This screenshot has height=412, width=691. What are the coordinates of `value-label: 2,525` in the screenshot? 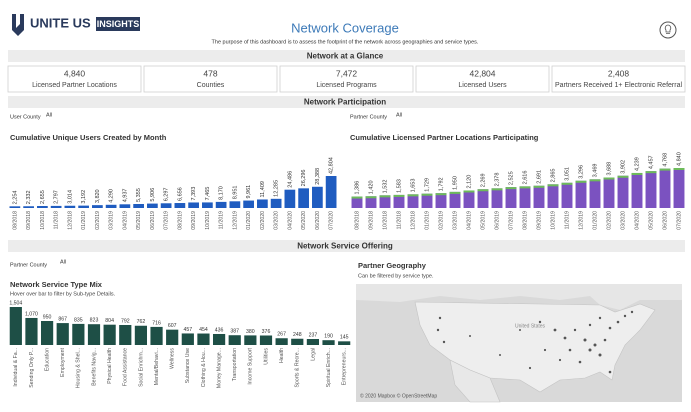 It's located at (511, 178).